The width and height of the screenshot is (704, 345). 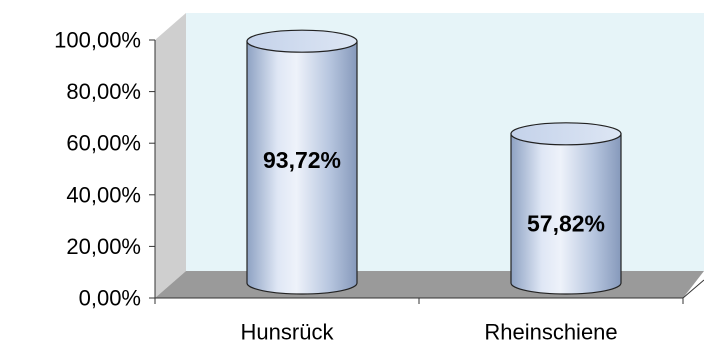 I want to click on bar-rheinschiene: 57,82%, so click(x=566, y=208).